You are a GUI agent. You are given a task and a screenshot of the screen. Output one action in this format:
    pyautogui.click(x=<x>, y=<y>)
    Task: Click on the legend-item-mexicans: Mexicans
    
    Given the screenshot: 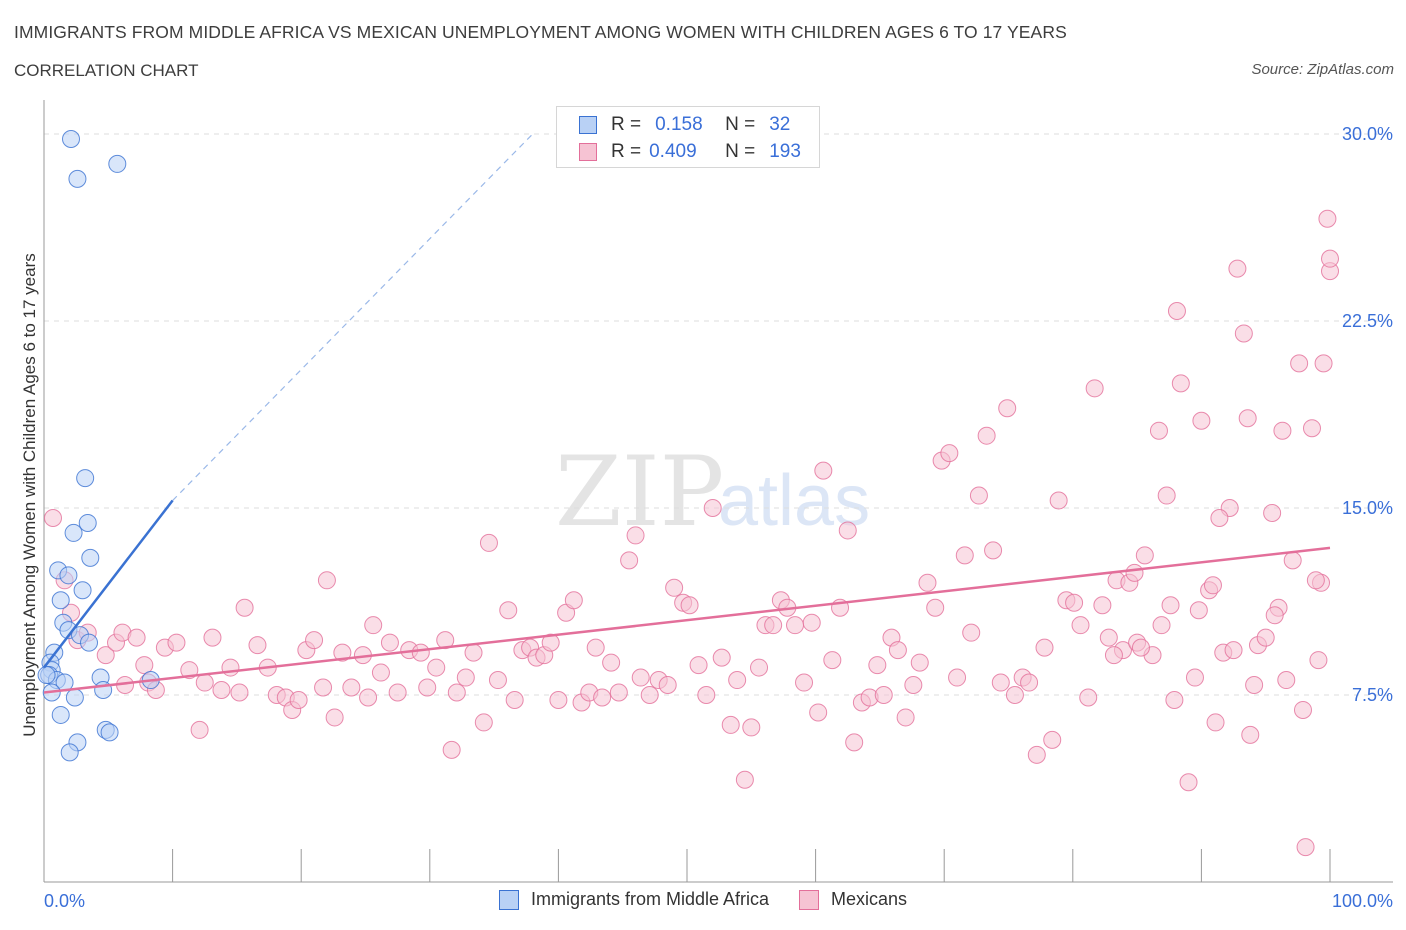 What is the action you would take?
    pyautogui.click(x=853, y=899)
    